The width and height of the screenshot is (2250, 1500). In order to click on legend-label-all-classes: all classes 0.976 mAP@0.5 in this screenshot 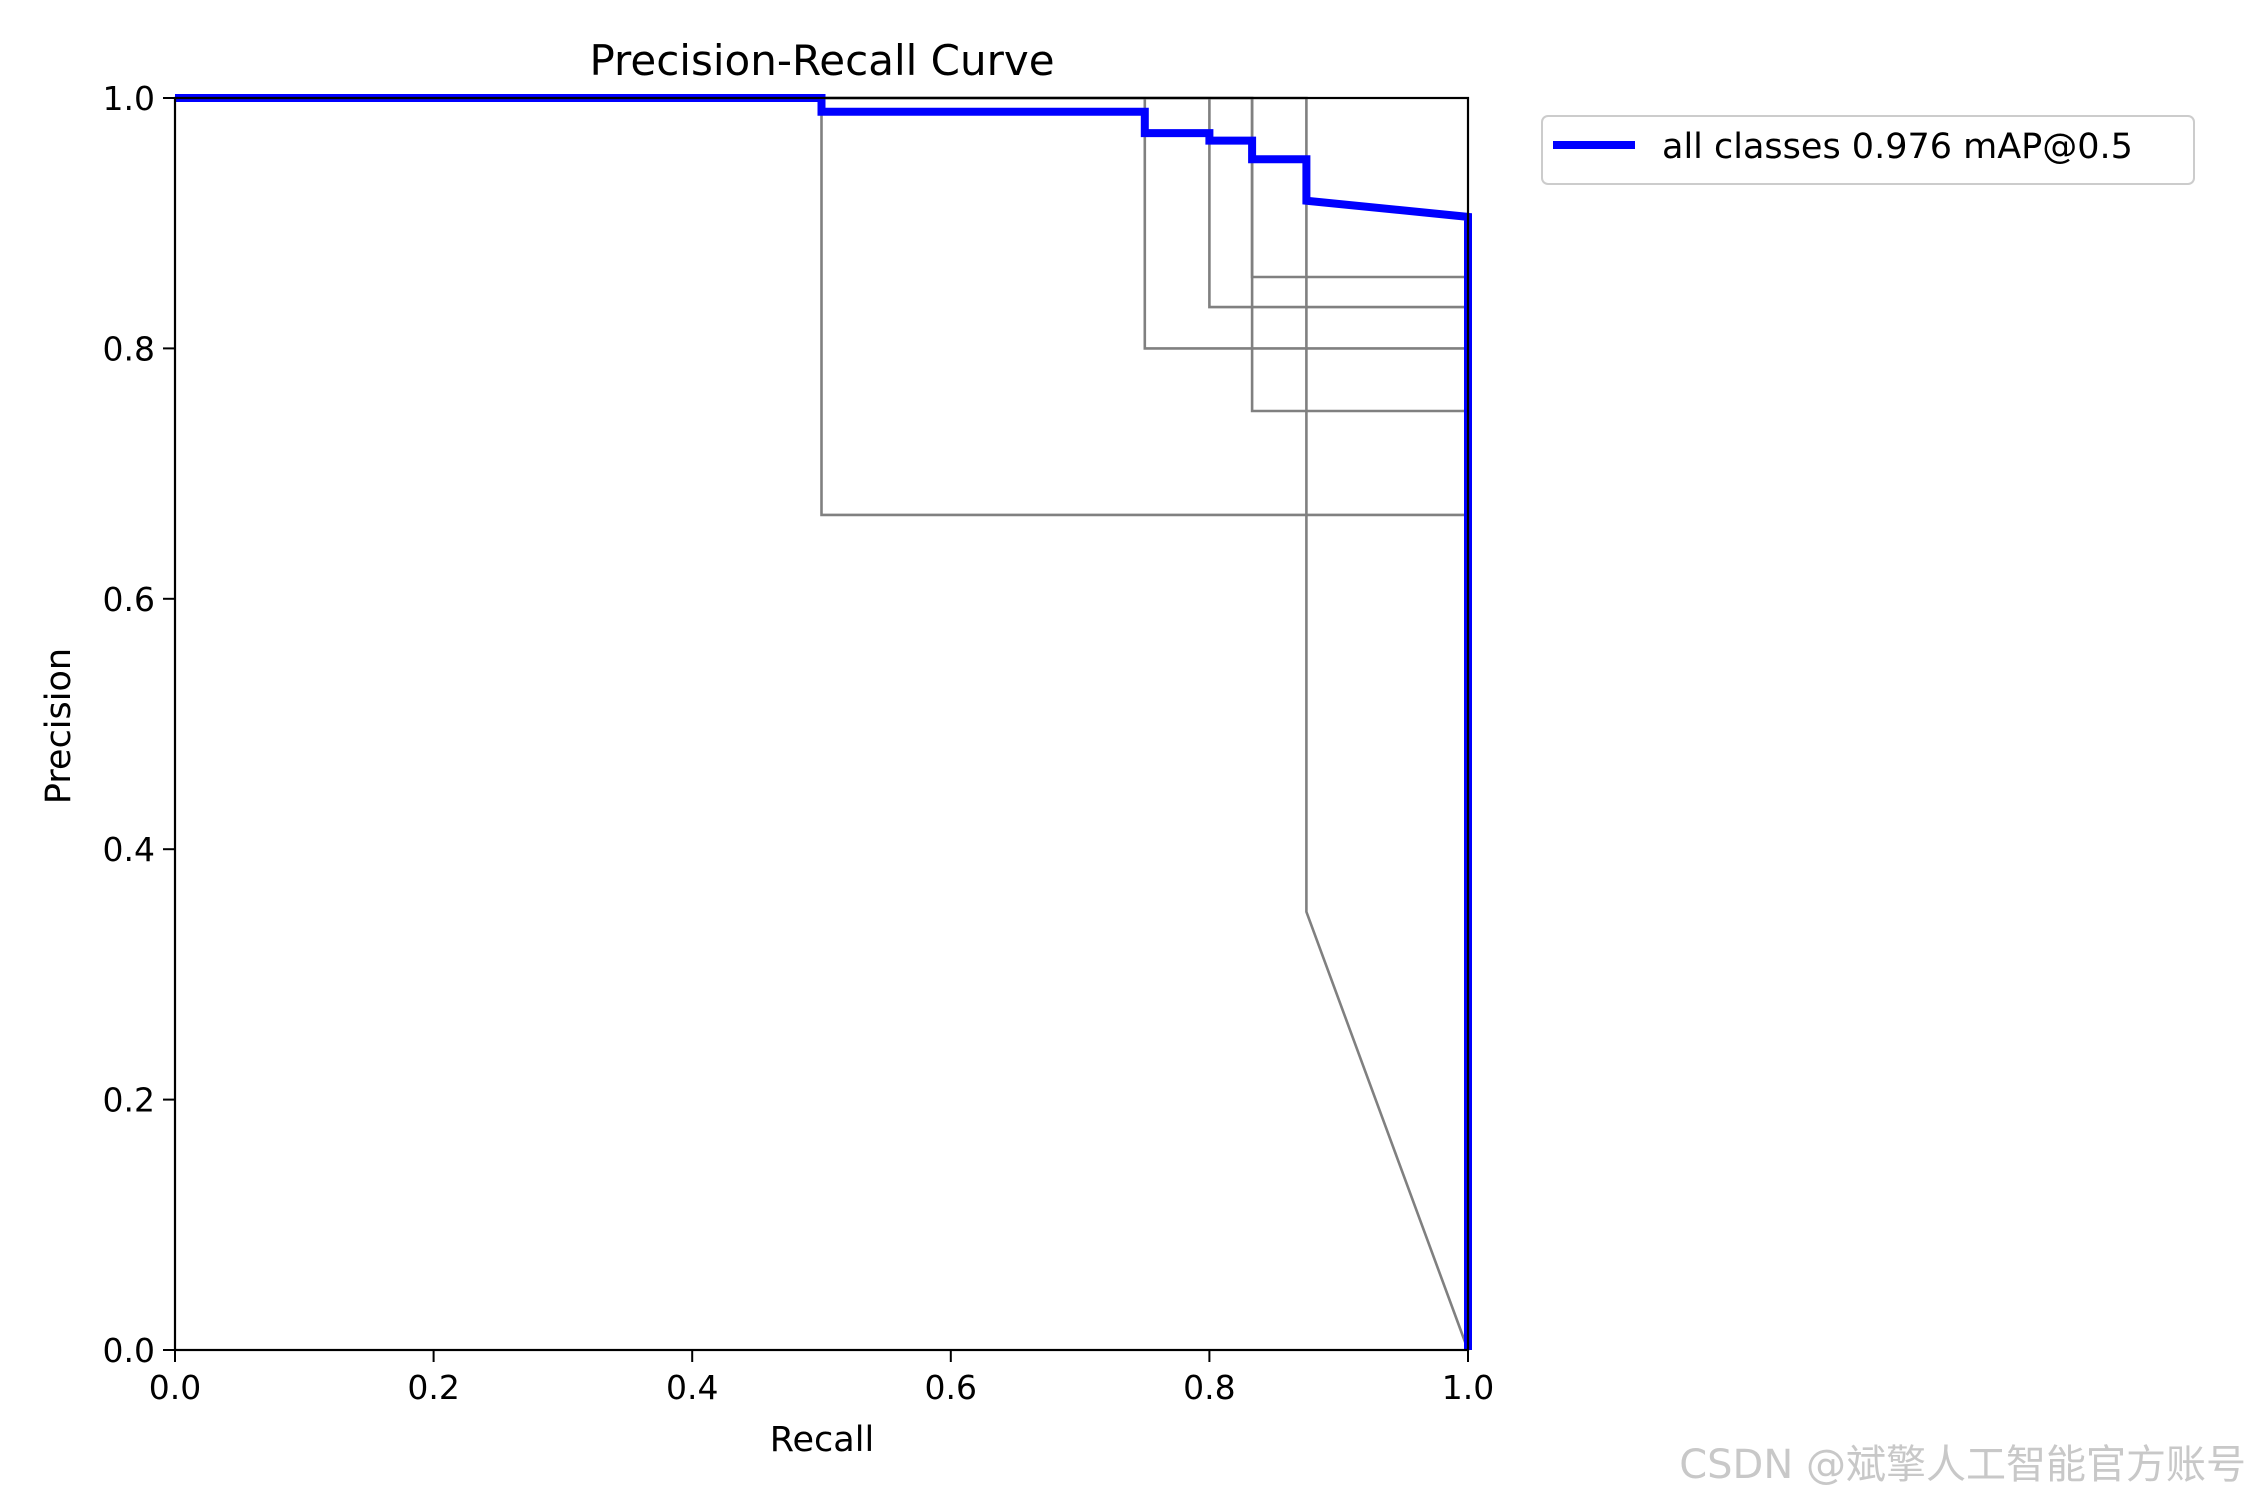, I will do `click(1897, 147)`.